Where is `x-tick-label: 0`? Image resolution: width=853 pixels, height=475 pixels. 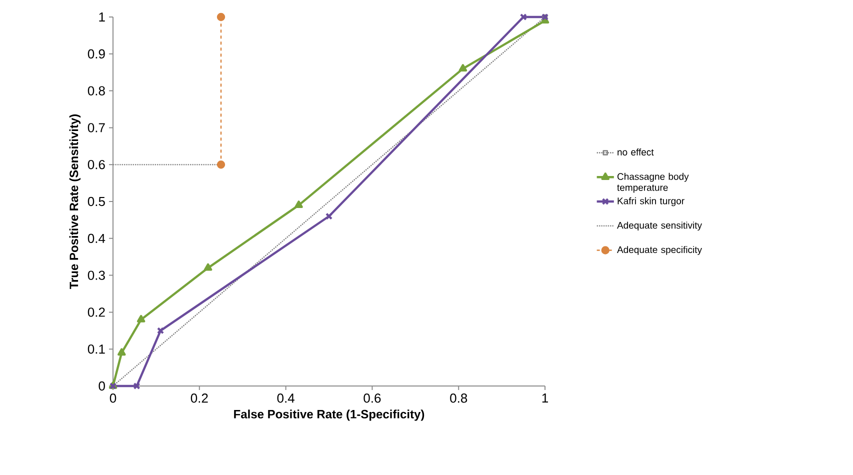 x-tick-label: 0 is located at coordinates (113, 398).